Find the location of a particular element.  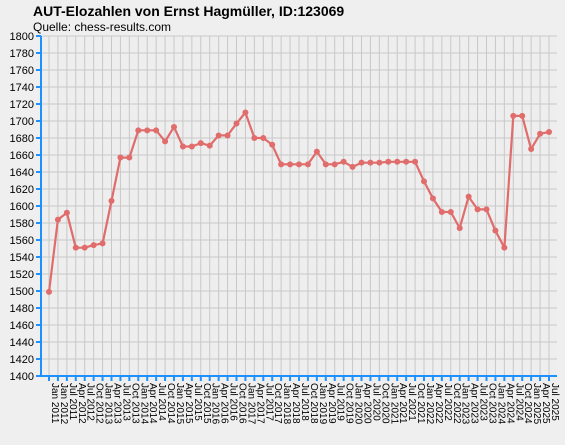

x-tick-label: Oct 2012 is located at coordinates (99, 403).